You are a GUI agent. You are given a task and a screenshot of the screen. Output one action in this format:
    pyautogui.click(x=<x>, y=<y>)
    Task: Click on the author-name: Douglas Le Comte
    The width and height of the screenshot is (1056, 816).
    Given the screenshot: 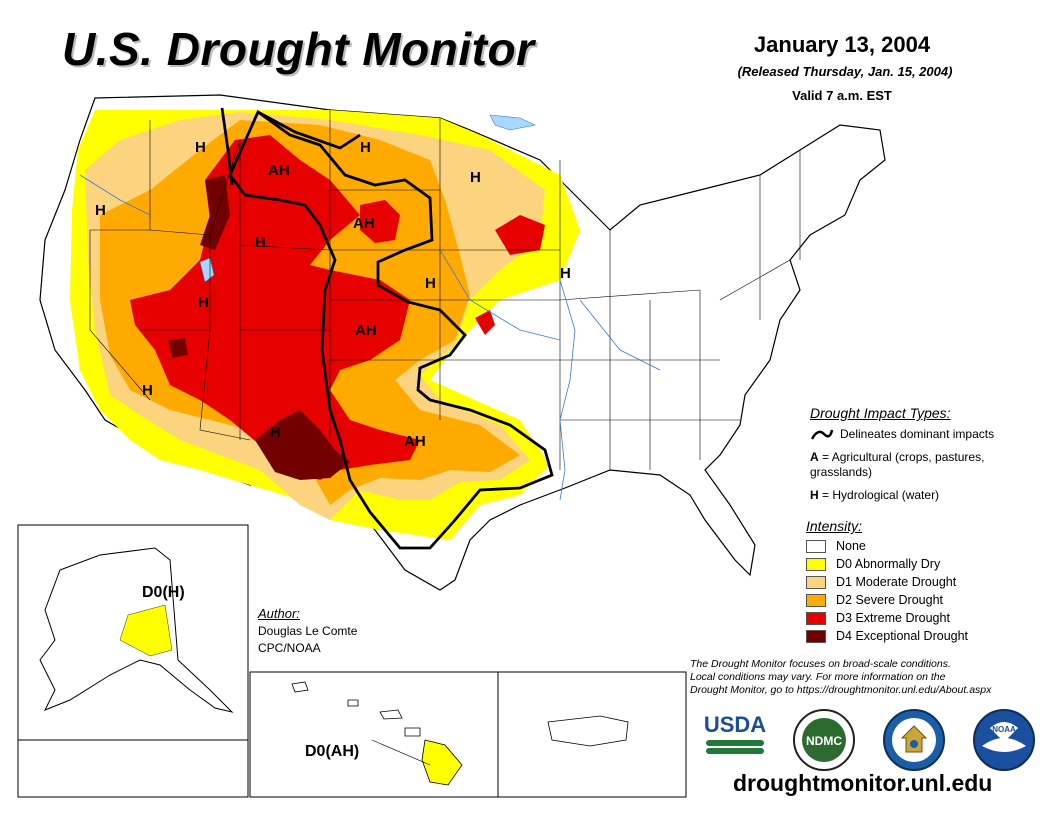 What is the action you would take?
    pyautogui.click(x=308, y=631)
    